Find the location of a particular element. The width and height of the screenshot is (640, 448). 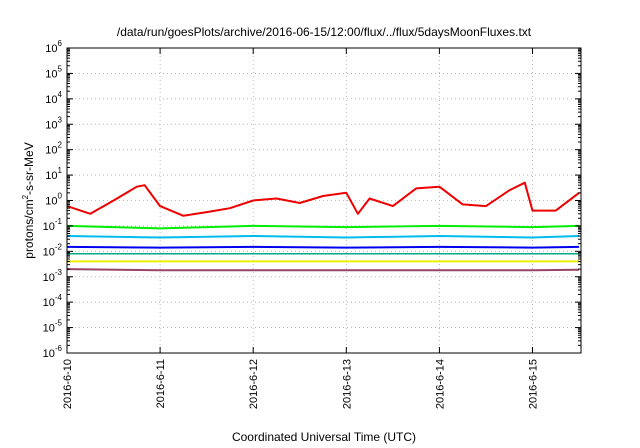

y-tick-label: 10¹ is located at coordinates (53, 174).